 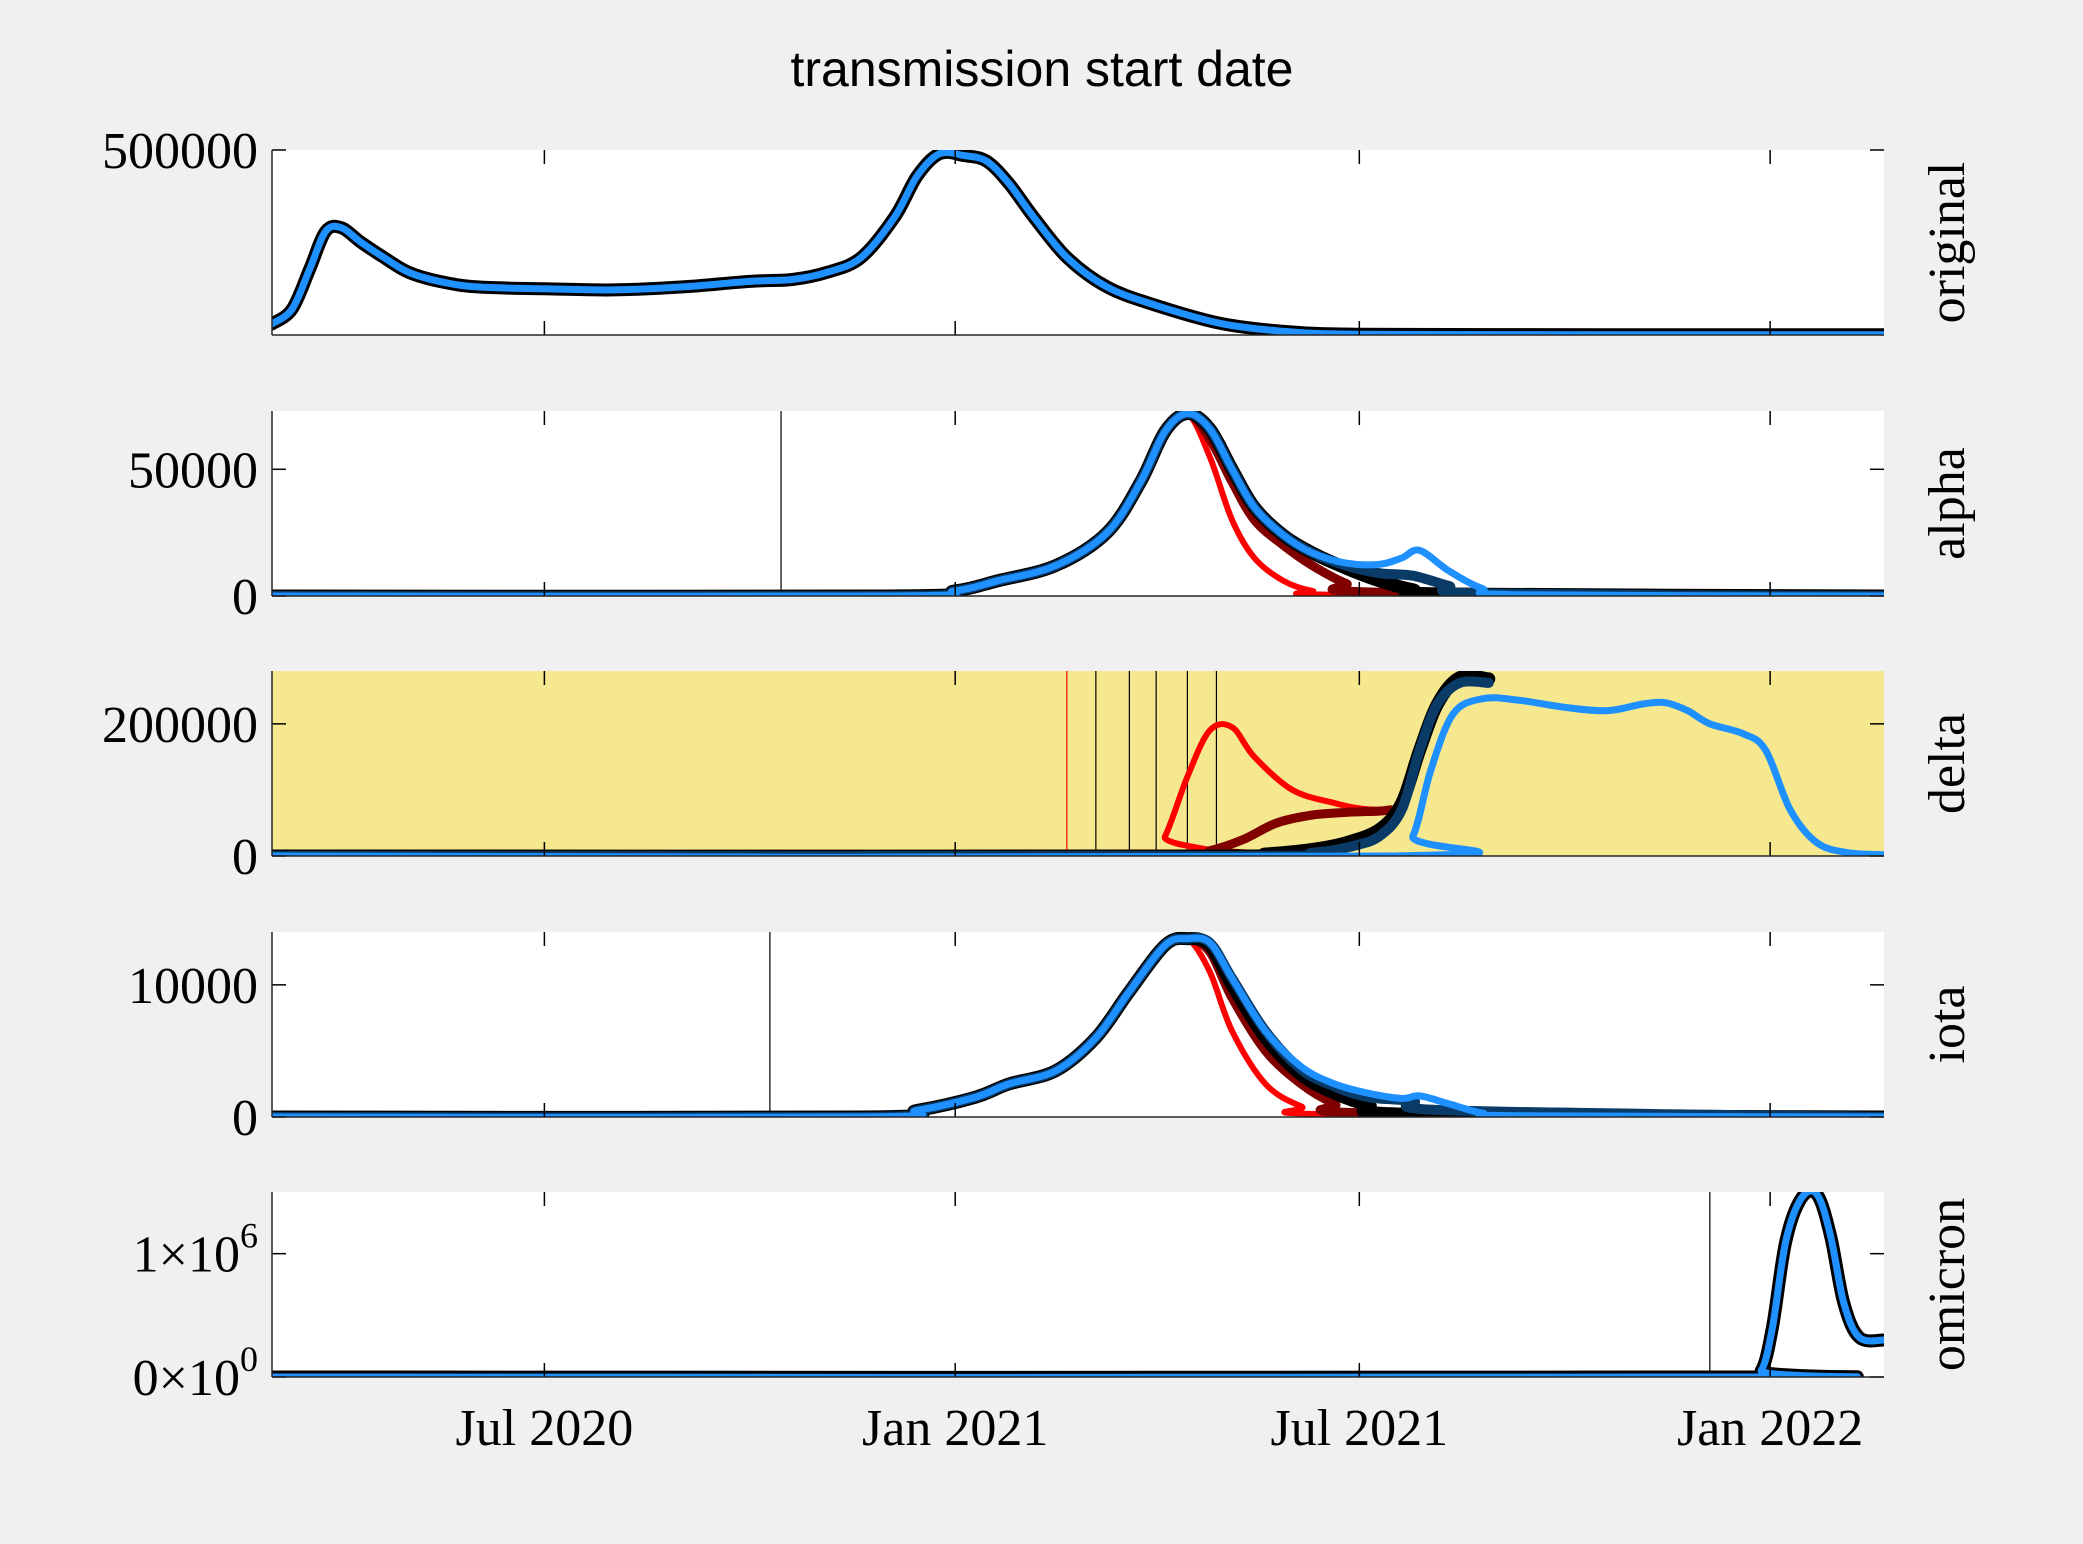 I want to click on y-tick-label: 0×100, so click(x=195, y=1373).